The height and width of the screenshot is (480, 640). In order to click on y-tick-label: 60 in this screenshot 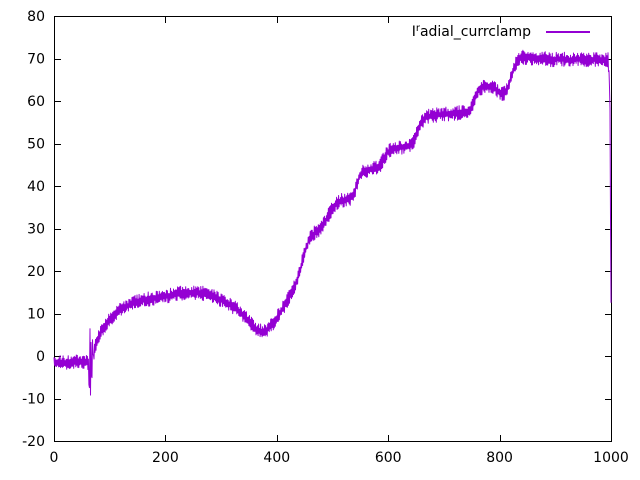, I will do `click(36, 102)`.